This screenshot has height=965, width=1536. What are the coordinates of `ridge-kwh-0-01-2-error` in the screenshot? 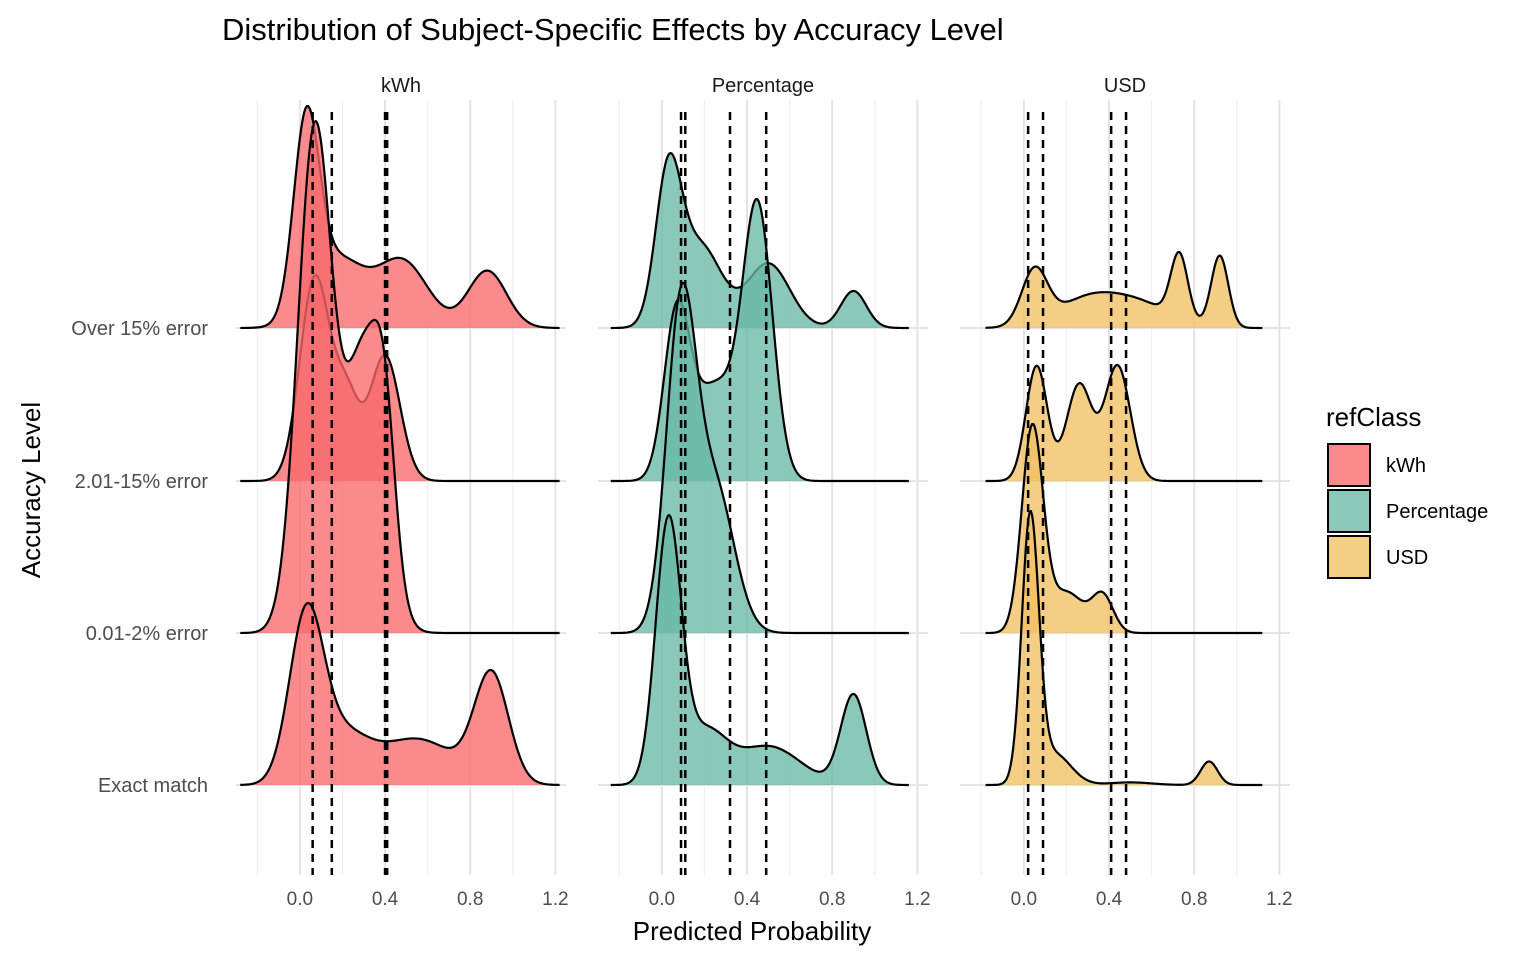 It's located at (400, 377).